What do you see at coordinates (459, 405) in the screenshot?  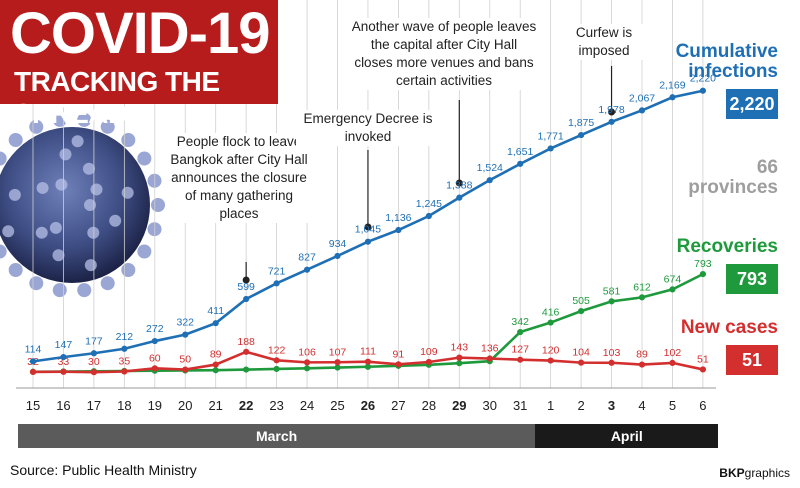 I see `x-tick-label: 29` at bounding box center [459, 405].